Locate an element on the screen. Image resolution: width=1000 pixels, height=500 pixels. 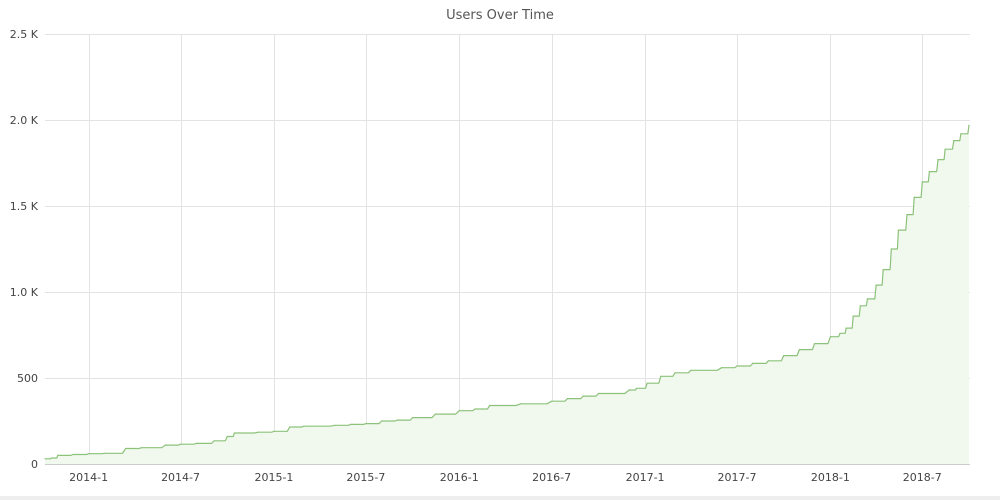
y-axis-ticks: 0 500 1.0 K 1.5 K 2.0 K 2.5 K is located at coordinates (24, 249).